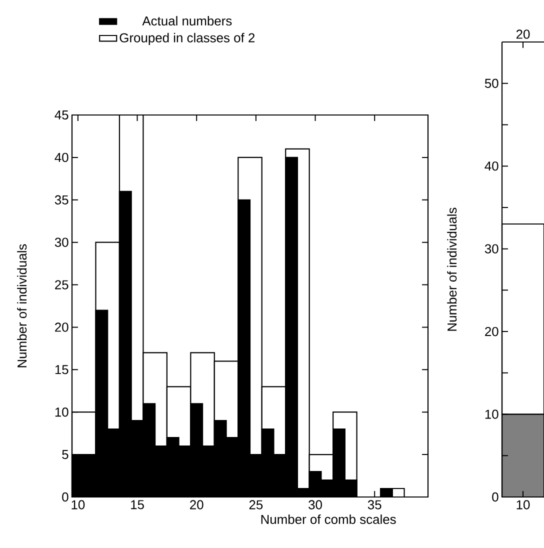 The width and height of the screenshot is (544, 548). I want to click on x-tick-label: 25, so click(256, 505).